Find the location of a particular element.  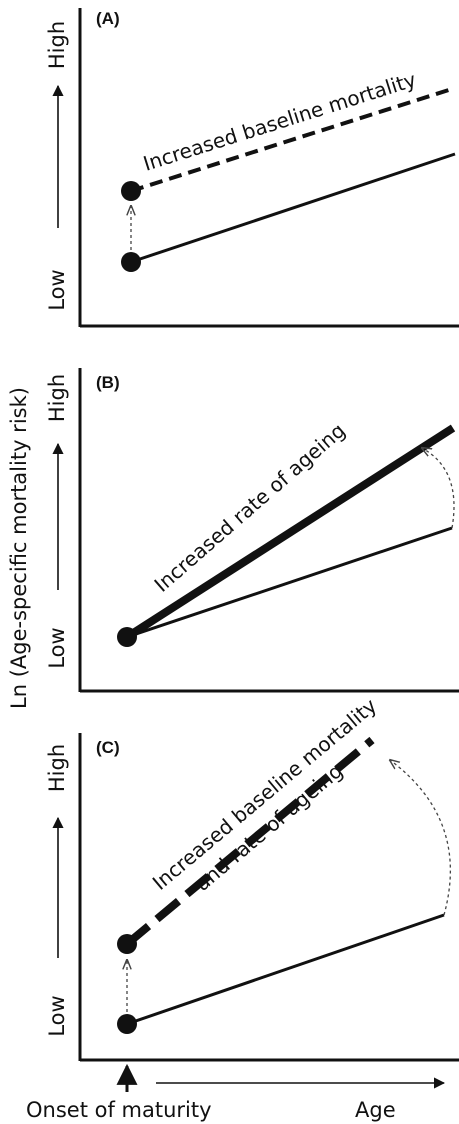

panel-a-label: (A) is located at coordinates (108, 18).